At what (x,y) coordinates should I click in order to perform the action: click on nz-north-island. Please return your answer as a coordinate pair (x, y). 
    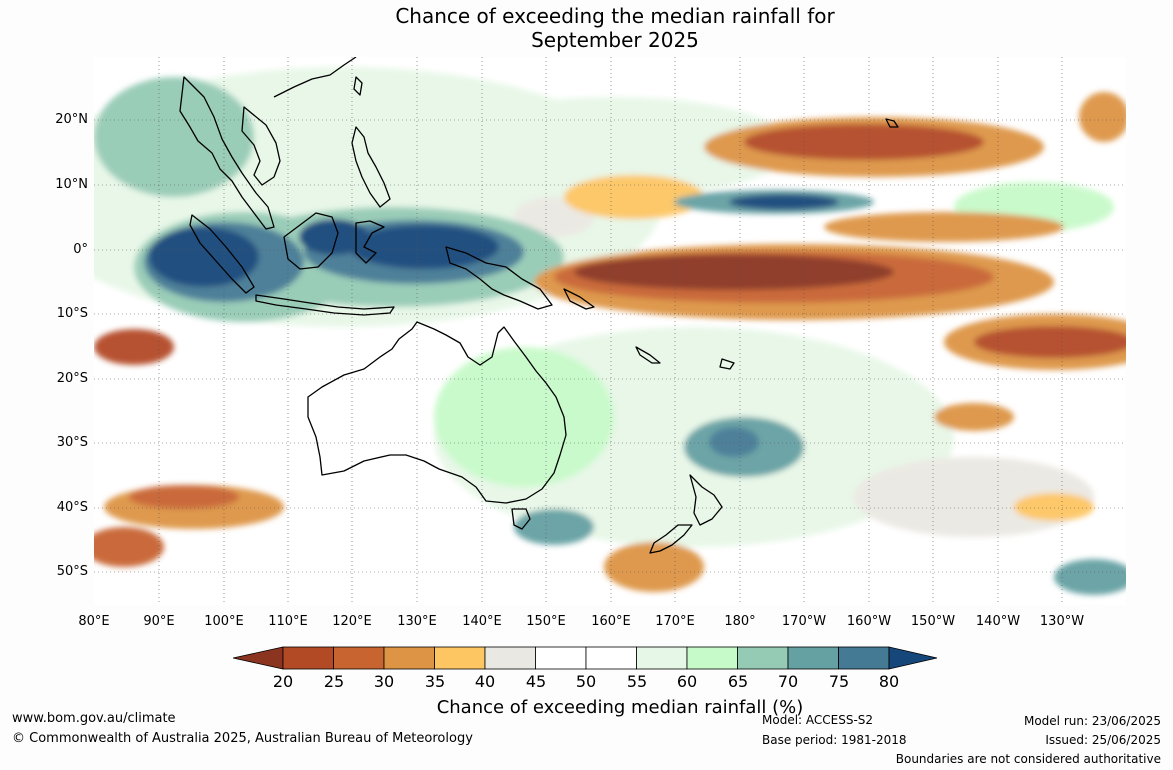
    Looking at the image, I should click on (706, 500).